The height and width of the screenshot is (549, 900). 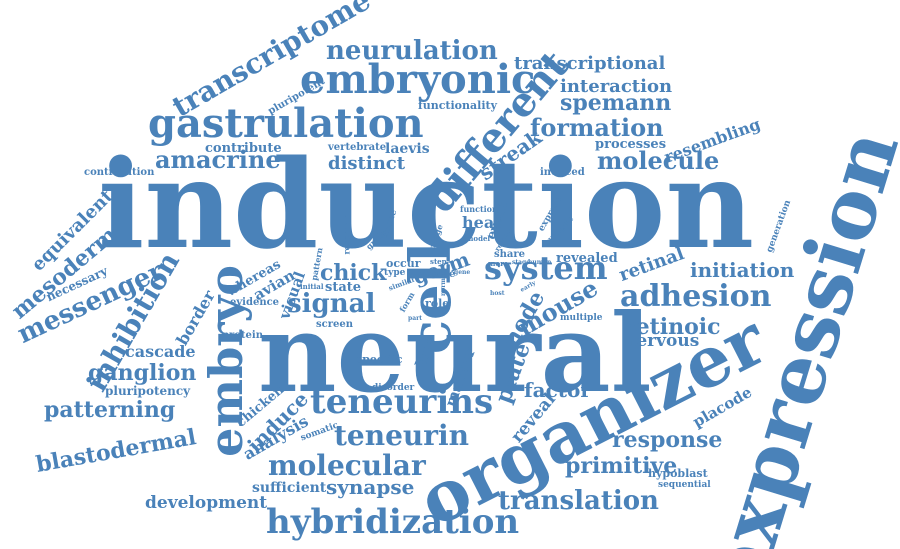 What do you see at coordinates (478, 238) in the screenshot?
I see `word-model: model` at bounding box center [478, 238].